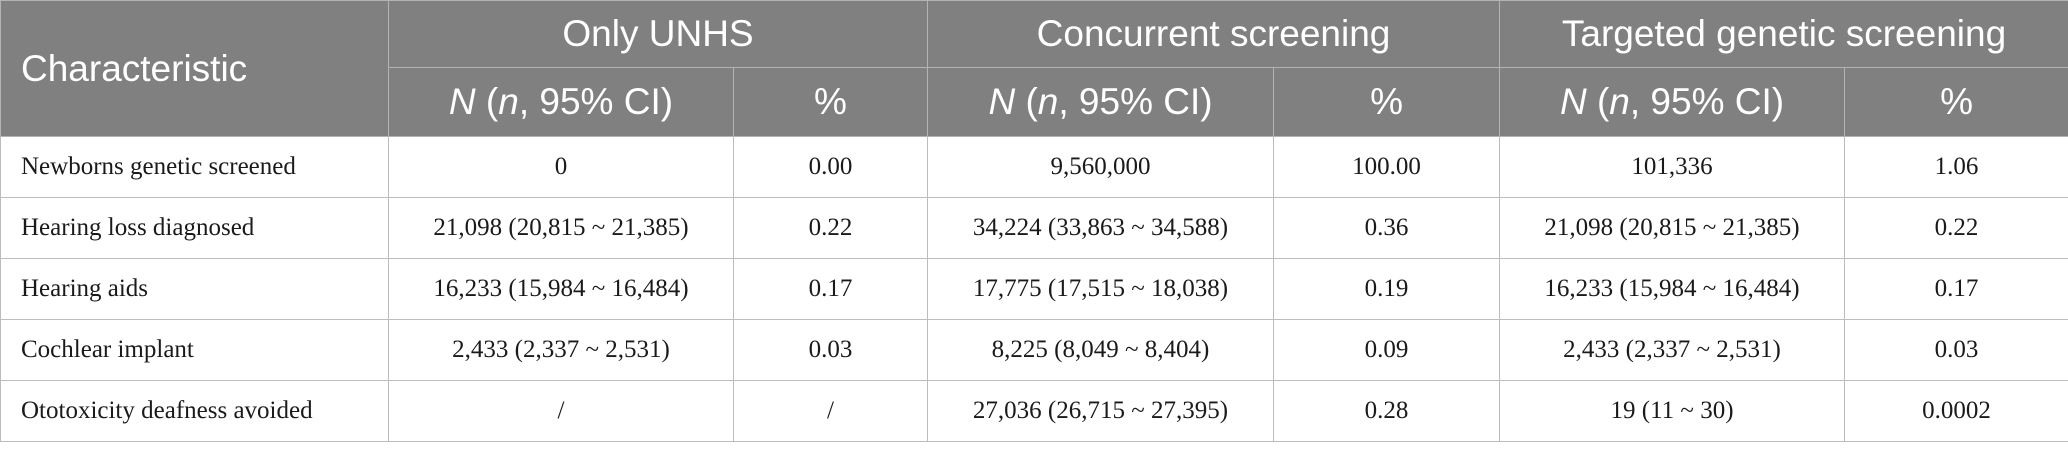 This screenshot has width=2068, height=471. What do you see at coordinates (830, 411) in the screenshot?
I see `cell-unhs-pct: /` at bounding box center [830, 411].